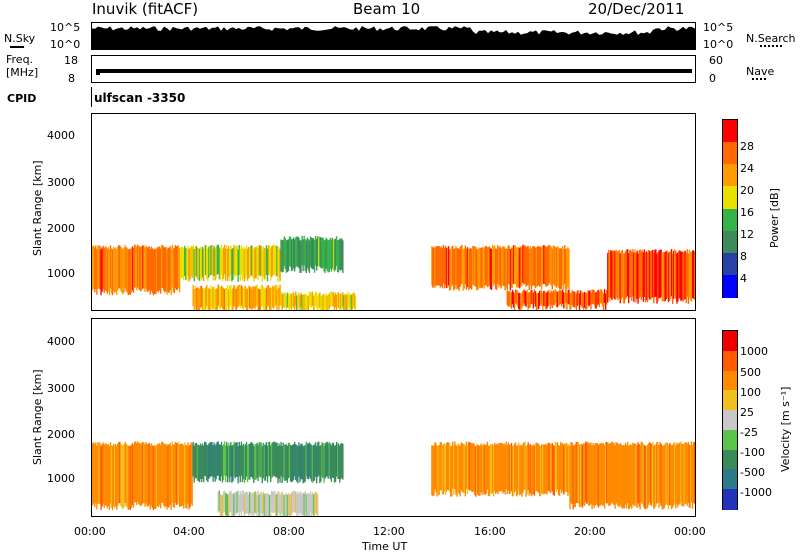 The image size is (800, 554). I want to click on nave-label: Nave, so click(760, 71).